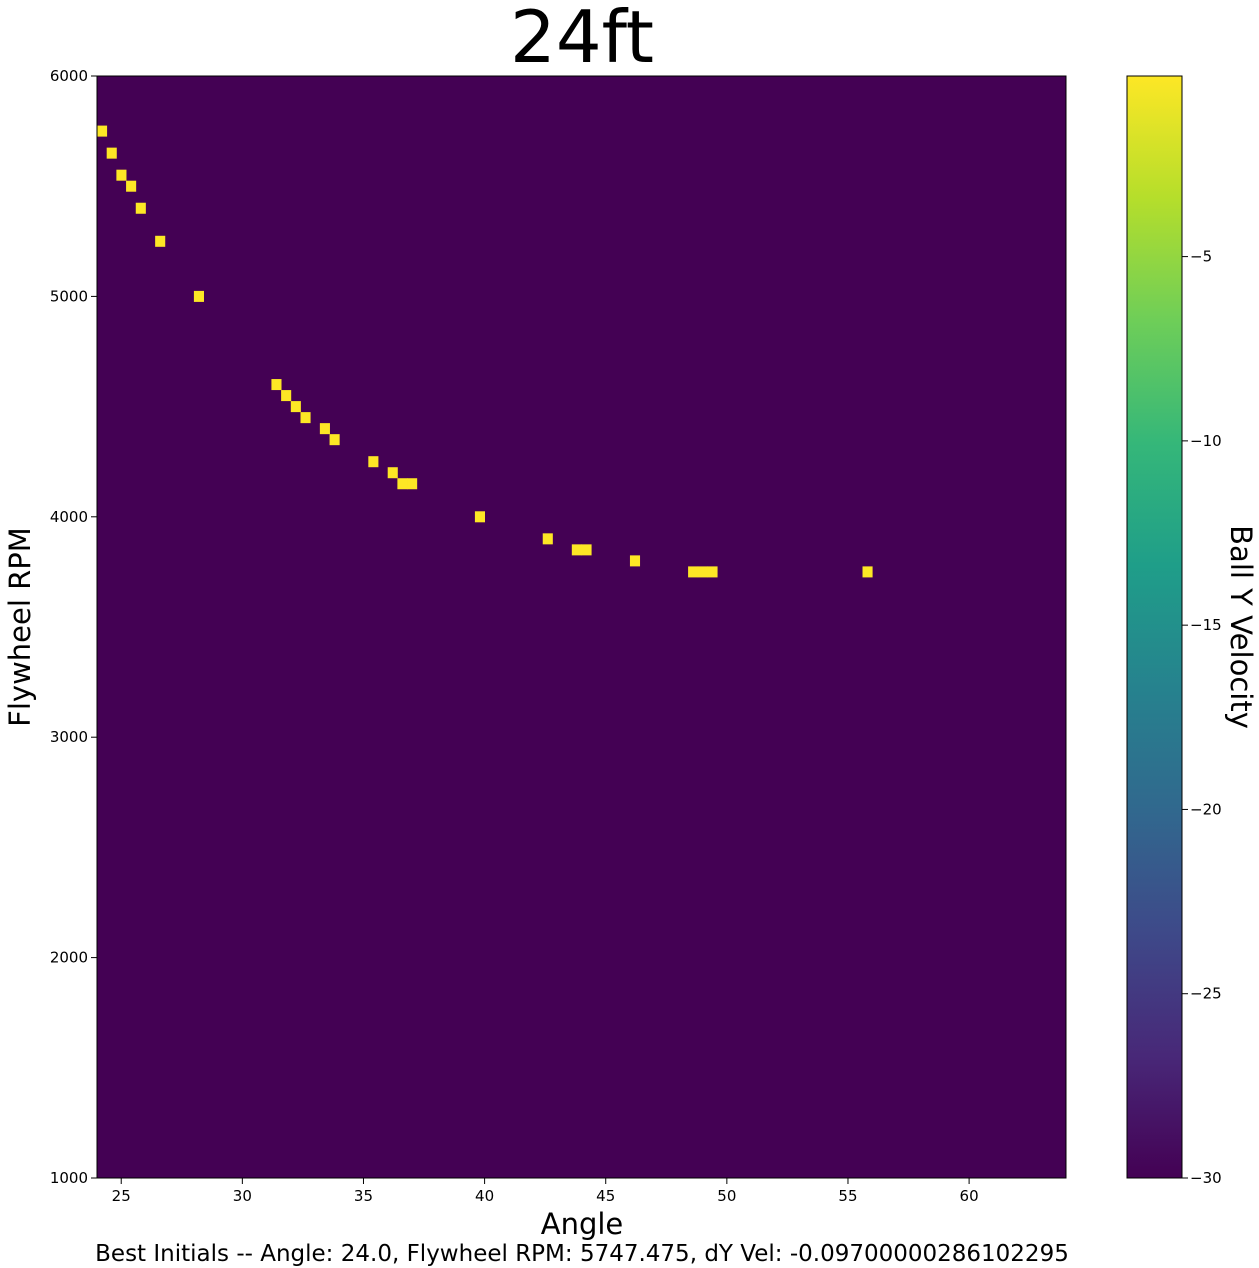  I want to click on colorbar-tick-label: −20, so click(1206, 809).